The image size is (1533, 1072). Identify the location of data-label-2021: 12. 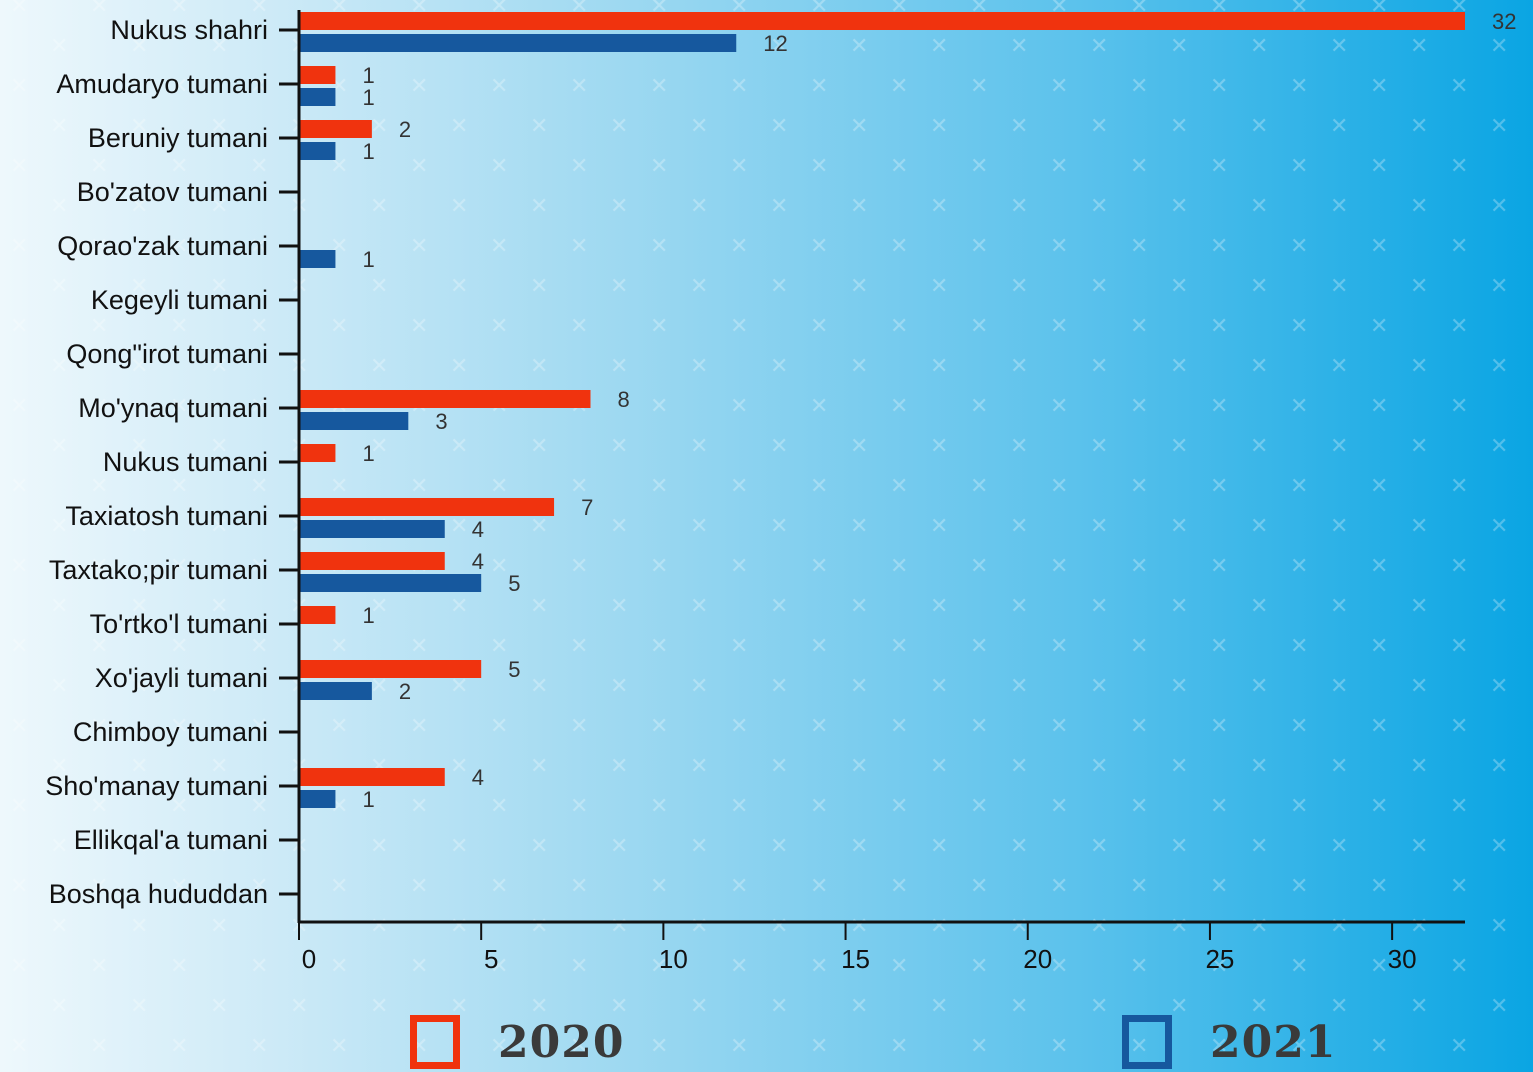
(775, 43).